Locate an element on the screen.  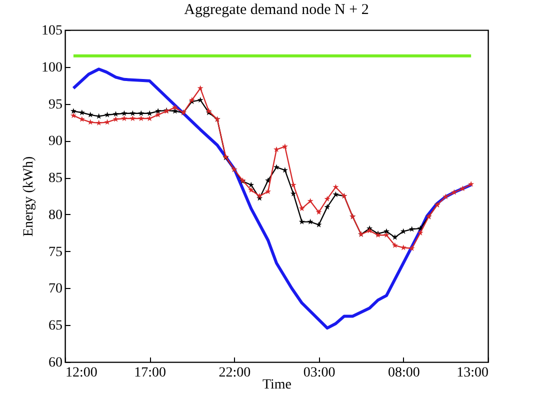
y-tick-label: 80 is located at coordinates (55, 215).